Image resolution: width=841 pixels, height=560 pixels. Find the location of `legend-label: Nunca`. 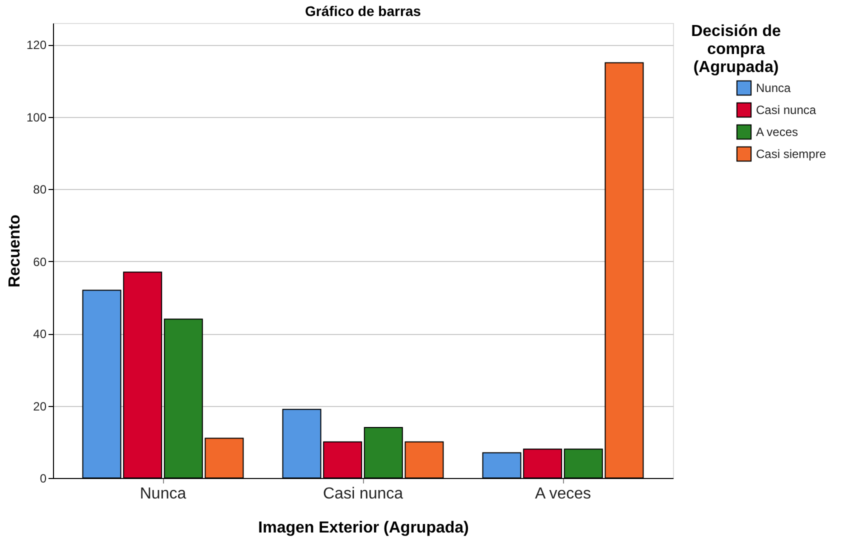

legend-label: Nunca is located at coordinates (774, 88).